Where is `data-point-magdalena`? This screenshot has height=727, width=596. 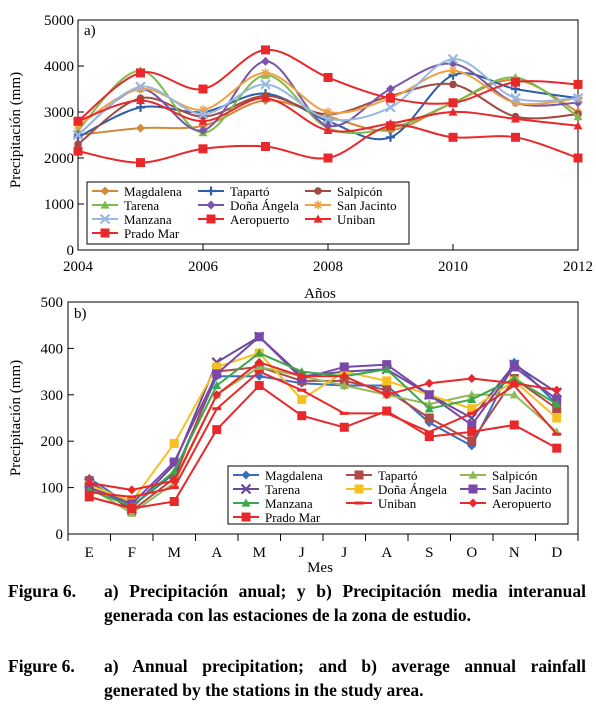 data-point-magdalena is located at coordinates (140, 128).